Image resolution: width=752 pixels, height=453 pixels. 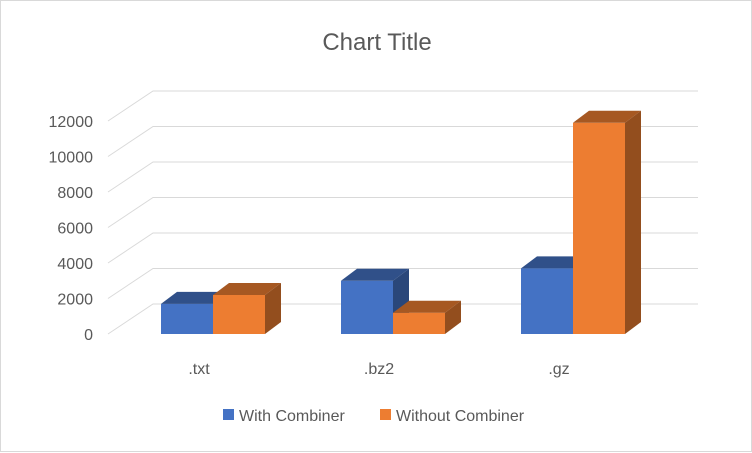 What do you see at coordinates (88, 335) in the screenshot?
I see `y-tick-label: 0` at bounding box center [88, 335].